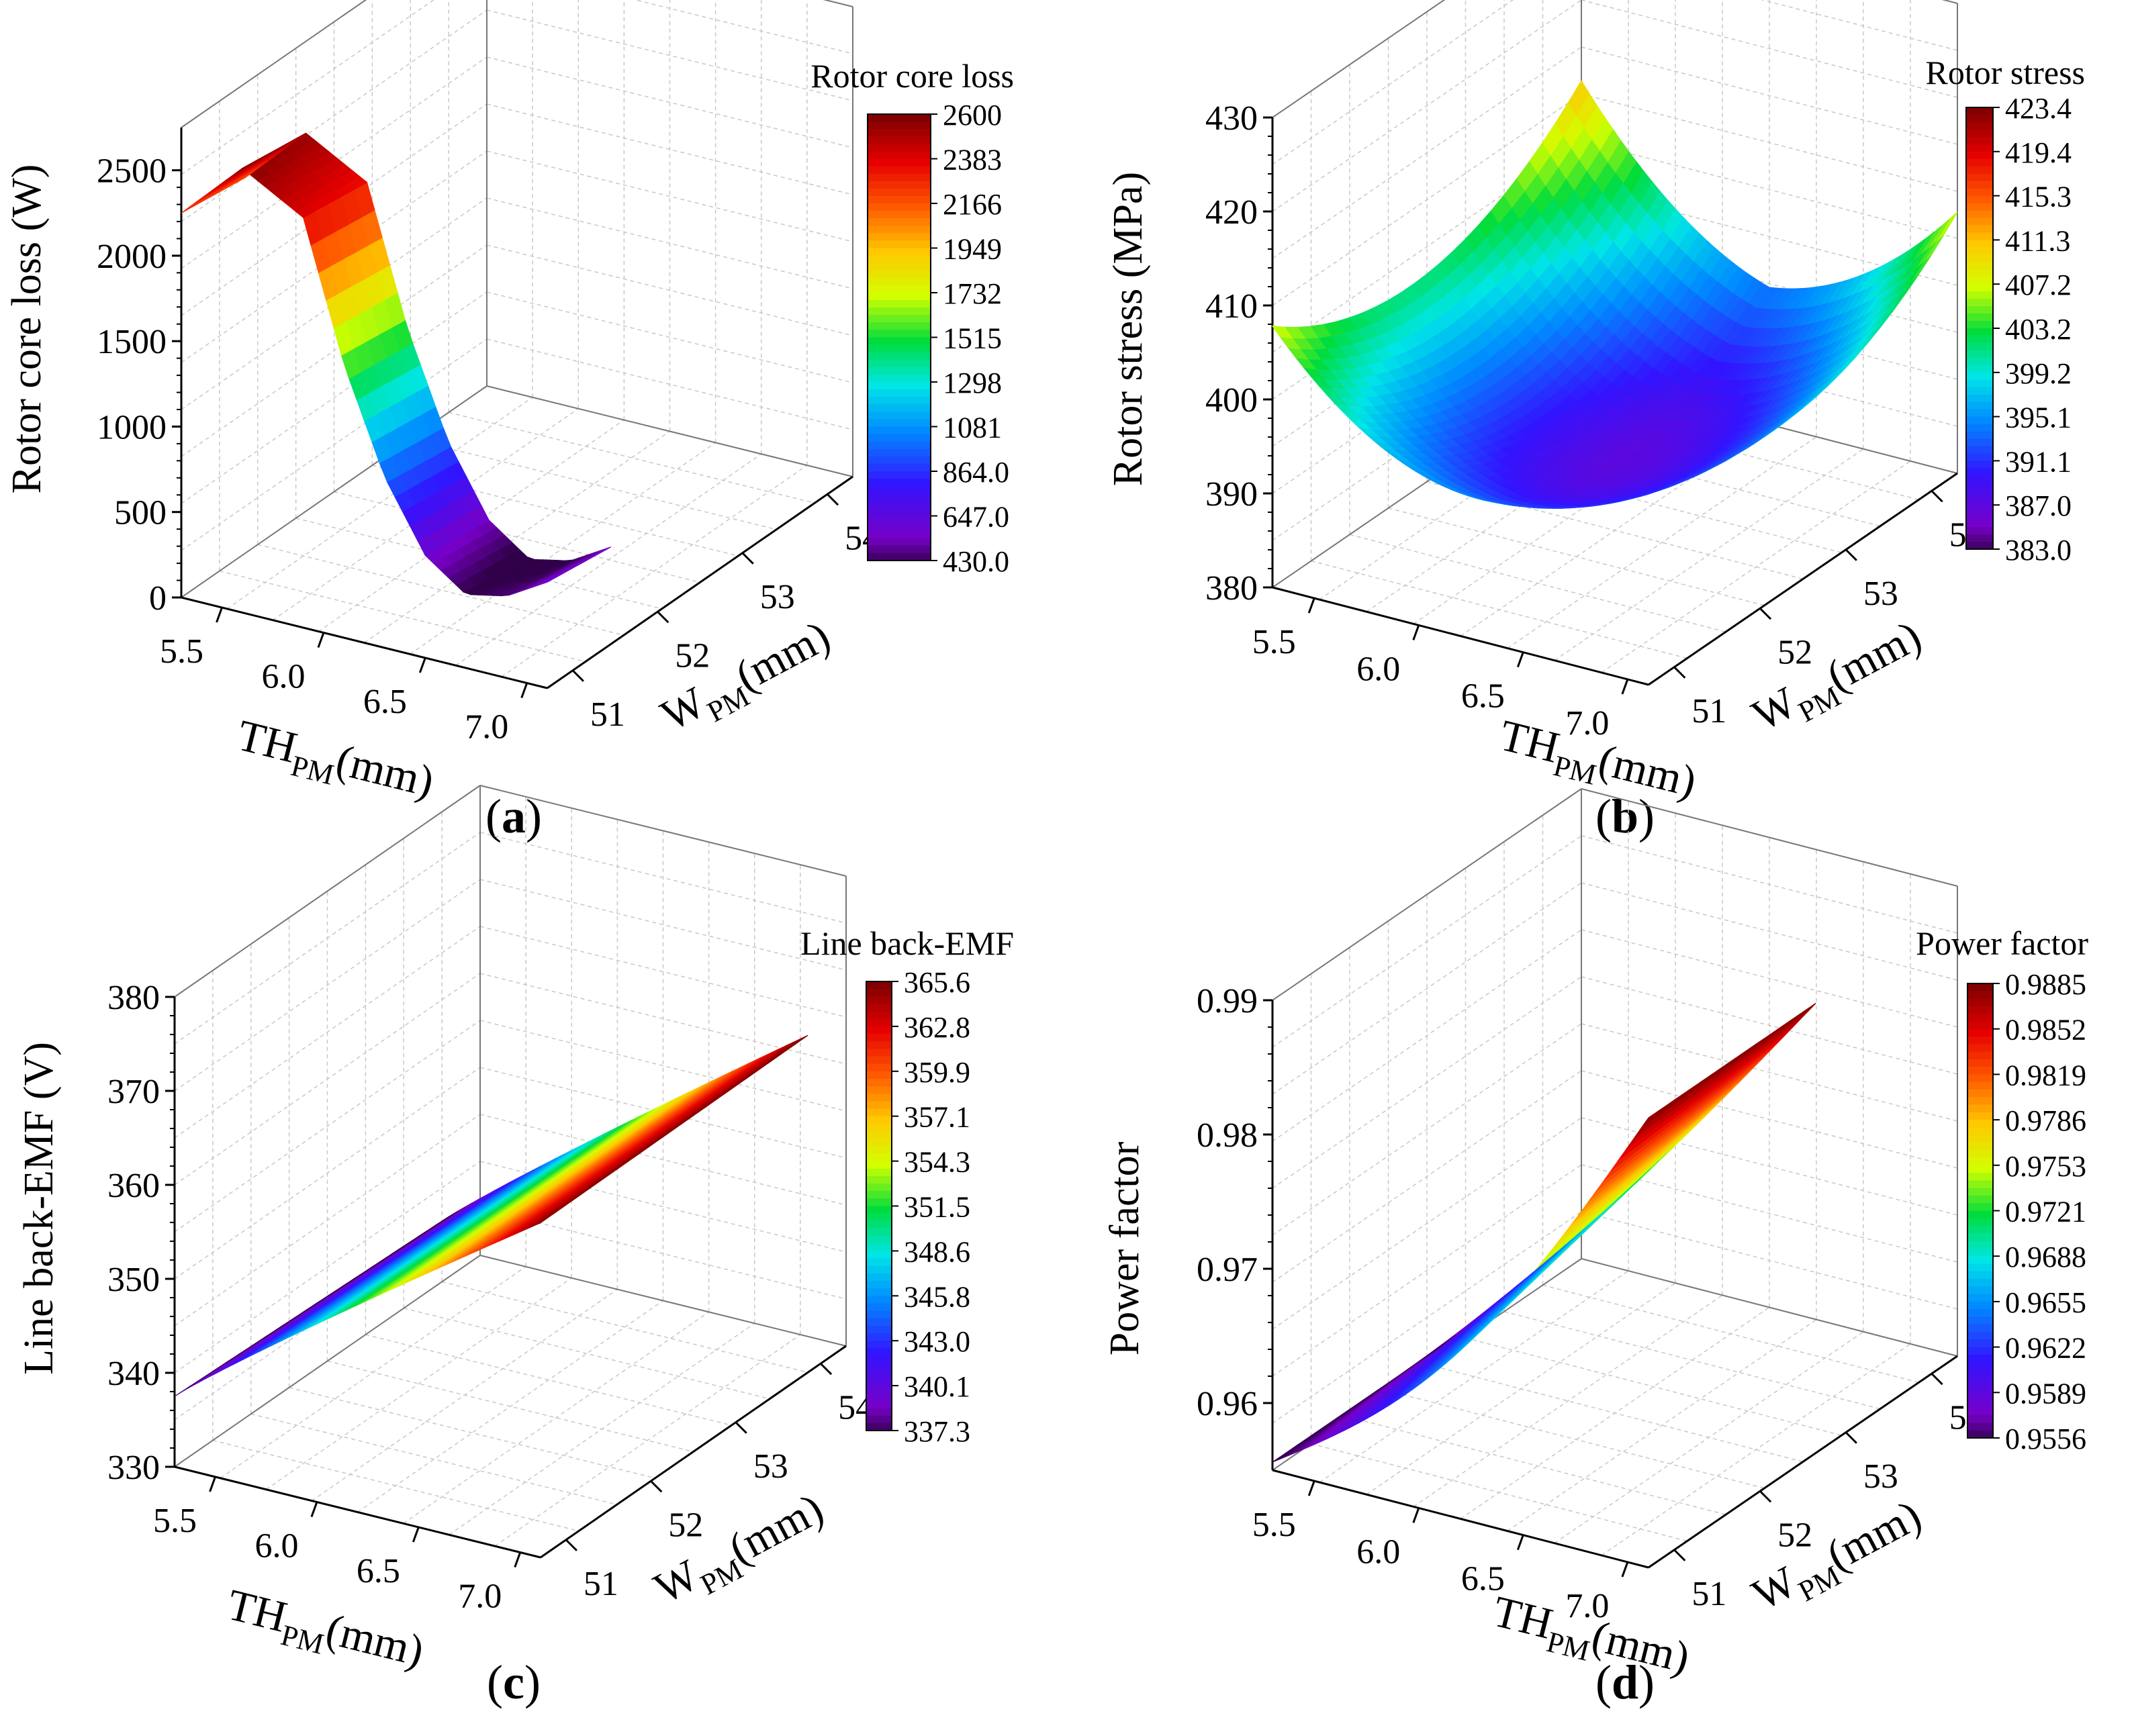 The height and width of the screenshot is (1736, 2134). What do you see at coordinates (533, 1682) in the screenshot?
I see `panel-label-close: )` at bounding box center [533, 1682].